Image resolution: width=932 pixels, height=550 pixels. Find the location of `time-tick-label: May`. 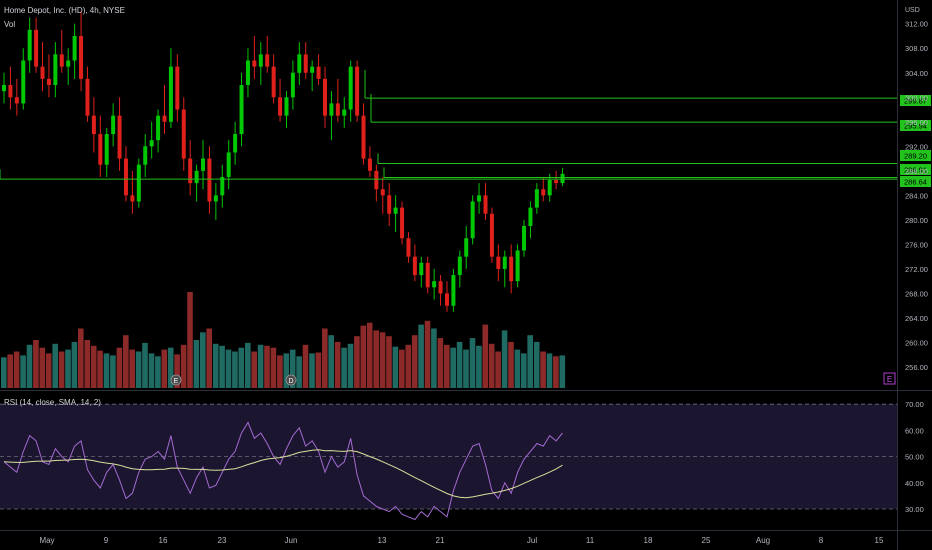

time-tick-label: May is located at coordinates (46, 540).